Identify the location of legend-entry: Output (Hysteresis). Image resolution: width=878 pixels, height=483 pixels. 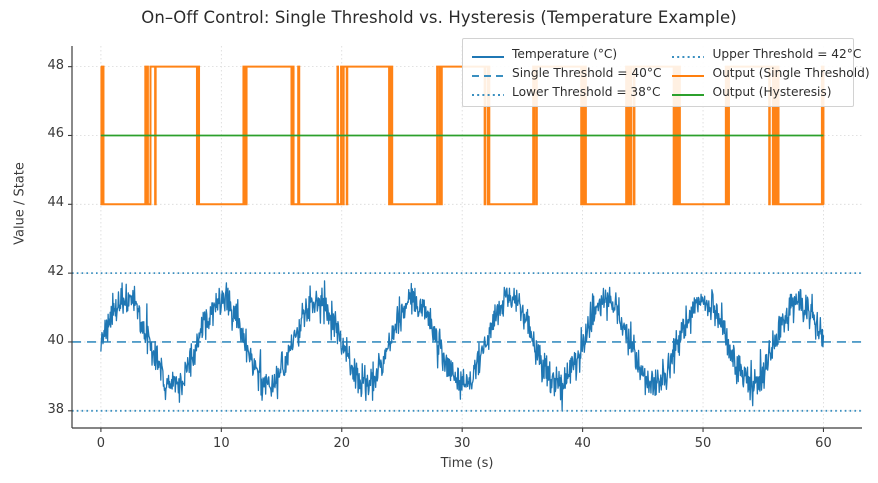
(770, 91).